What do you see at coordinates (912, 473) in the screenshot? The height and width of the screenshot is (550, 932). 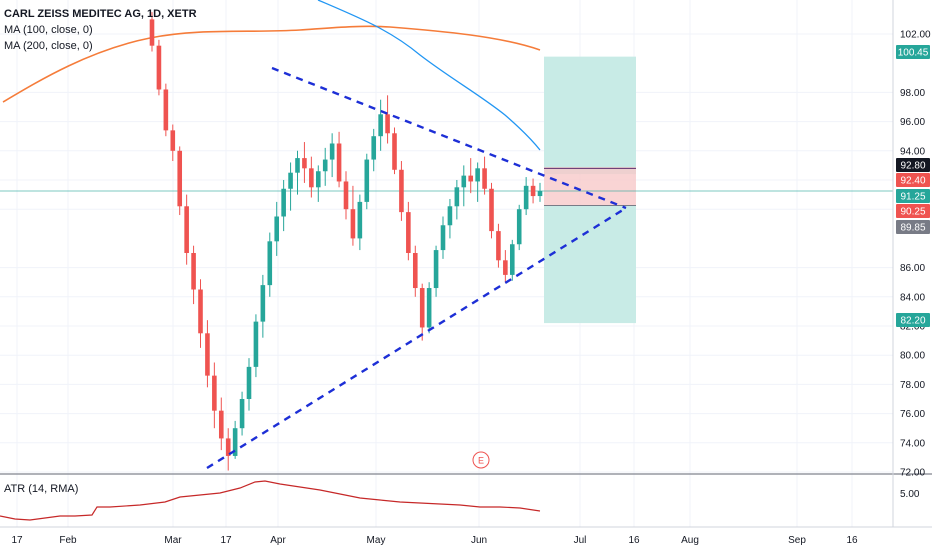 I see `price-tick-label: 72.00` at bounding box center [912, 473].